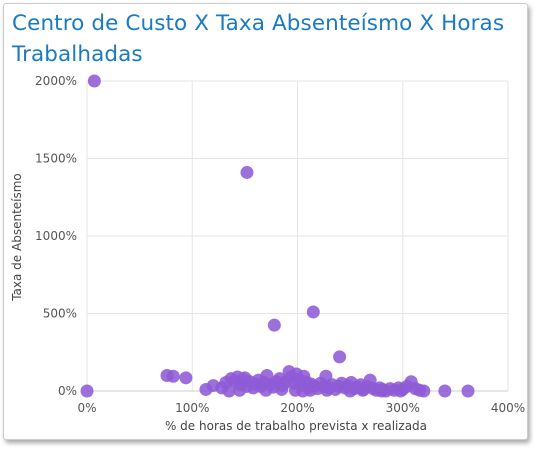 The image size is (535, 450). Describe the element at coordinates (56, 159) in the screenshot. I see `y-tick-label: 1500%` at that location.